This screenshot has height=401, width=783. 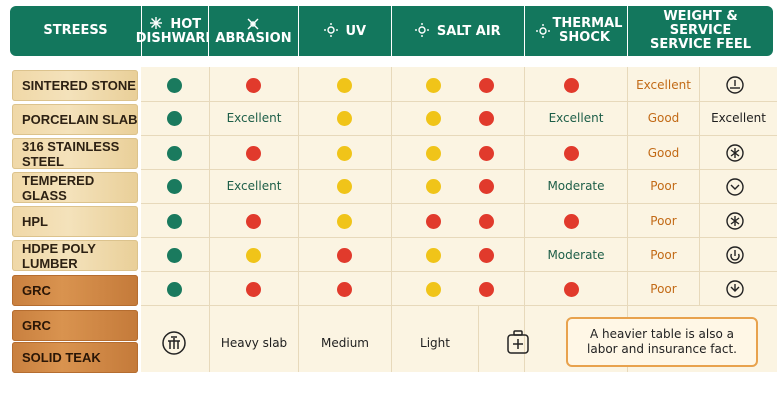 I want to click on row-label: HDPE POLY LUMBER, so click(x=75, y=255).